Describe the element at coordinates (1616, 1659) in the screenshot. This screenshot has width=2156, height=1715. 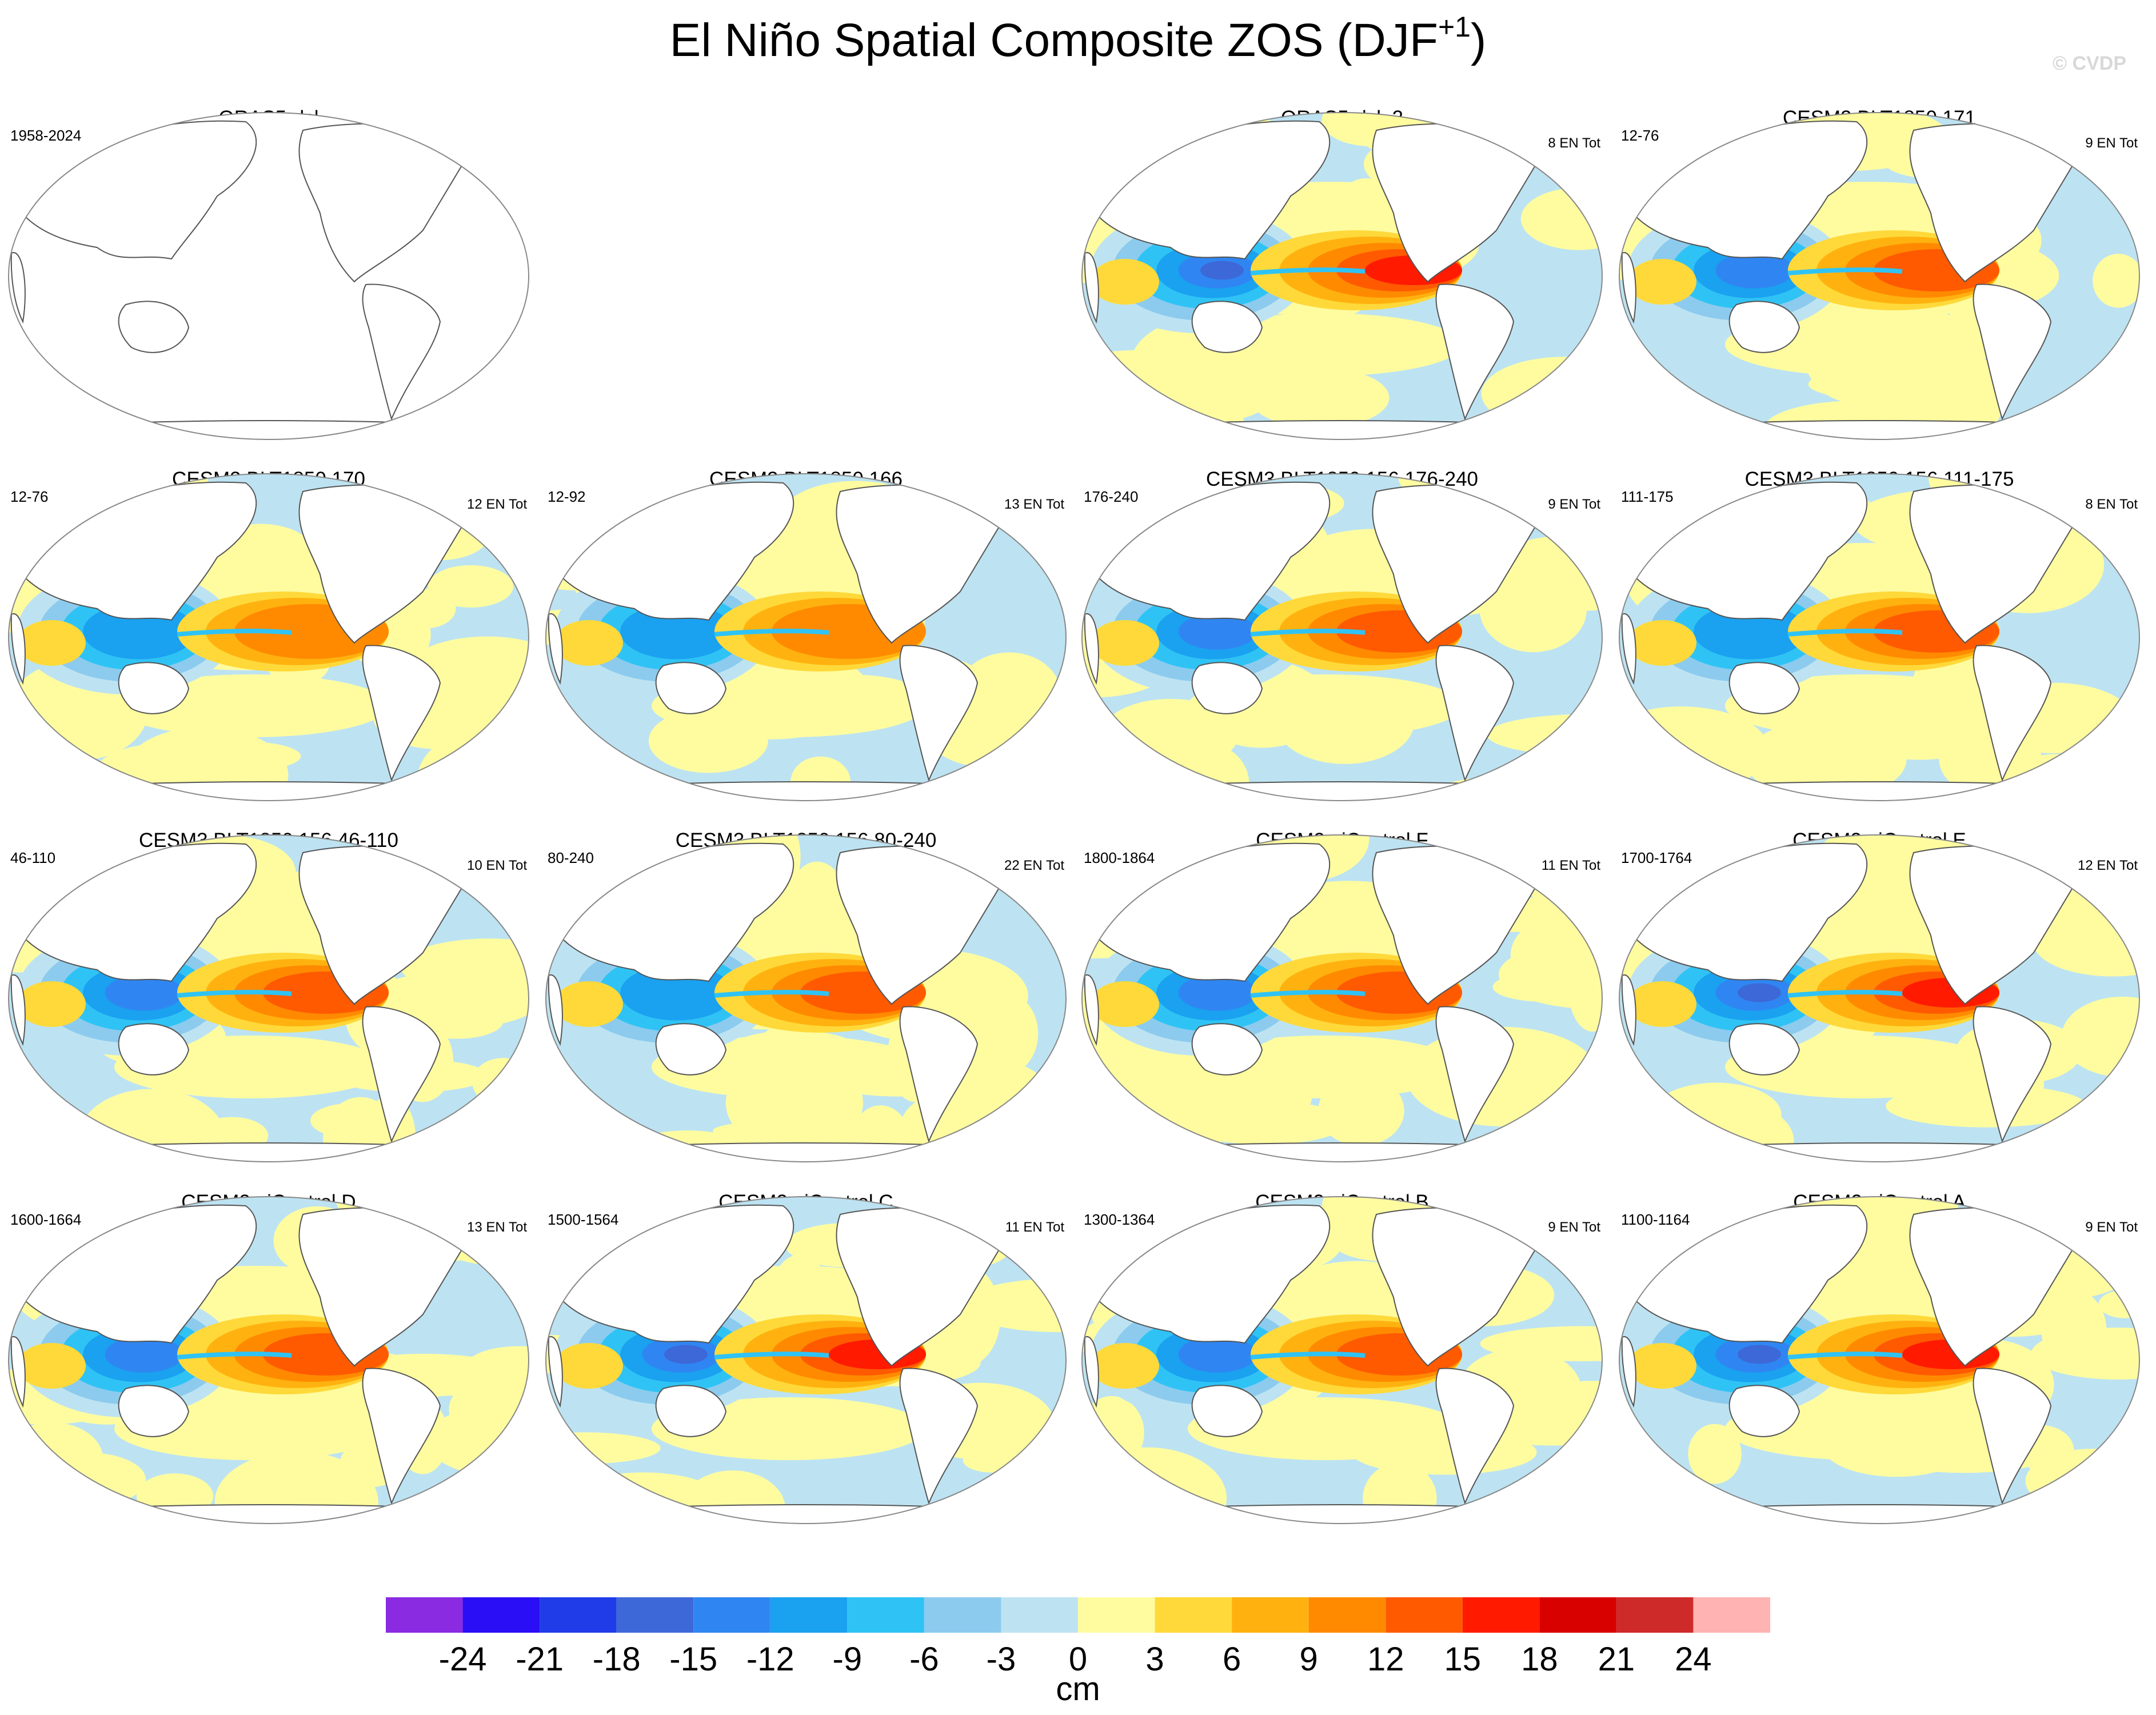
I see `colorbar-tick-label: 21` at that location.